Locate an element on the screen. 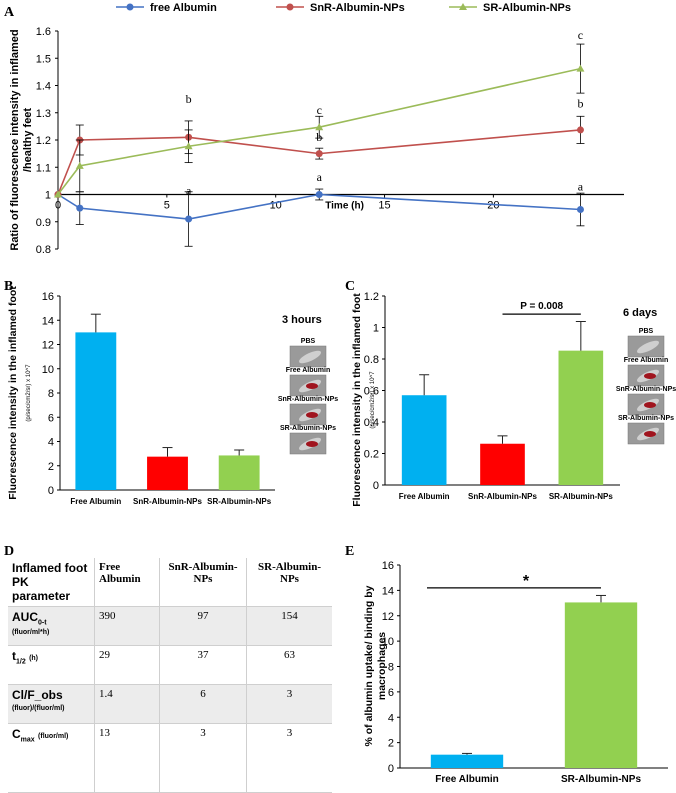  pk-row-auc: AUC0-t (fluor/ml*h) 390 97 154 is located at coordinates (170, 626).